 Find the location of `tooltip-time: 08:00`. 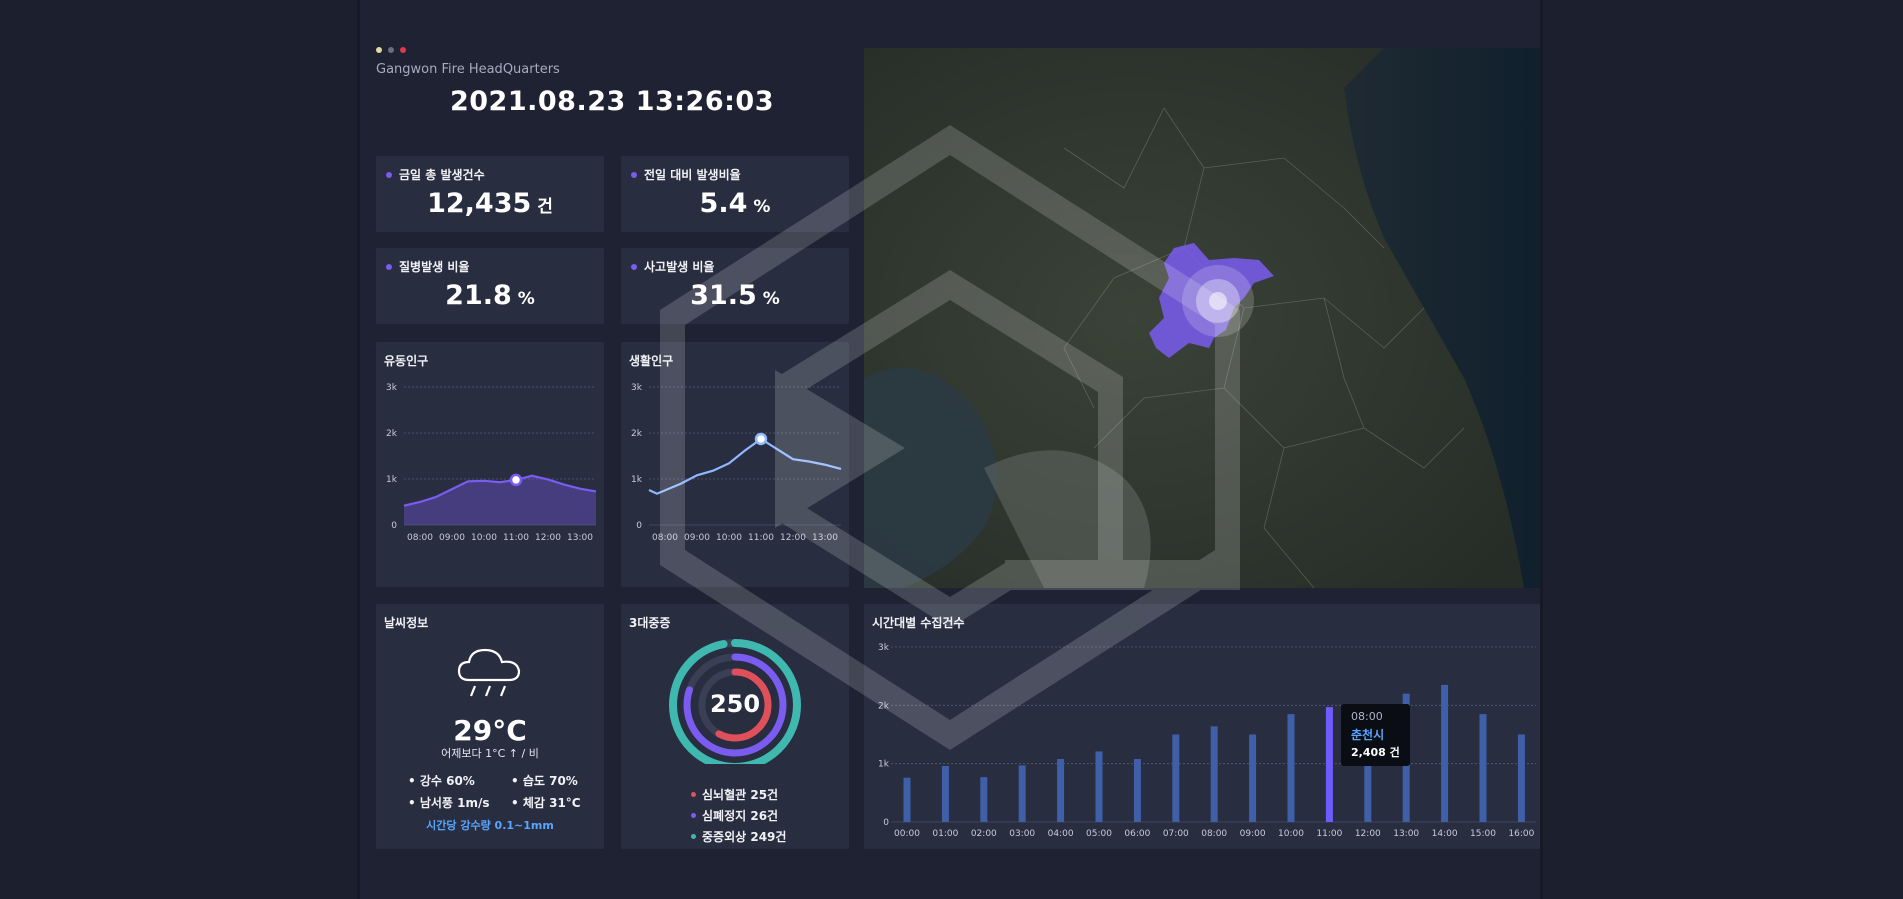

tooltip-time: 08:00 is located at coordinates (1367, 716).